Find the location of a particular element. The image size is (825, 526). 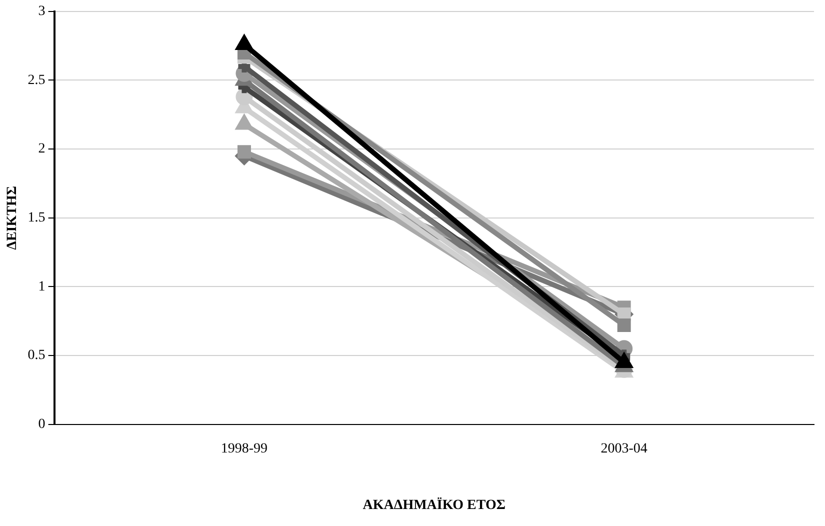

y-tick-label: 2 is located at coordinates (42, 149).